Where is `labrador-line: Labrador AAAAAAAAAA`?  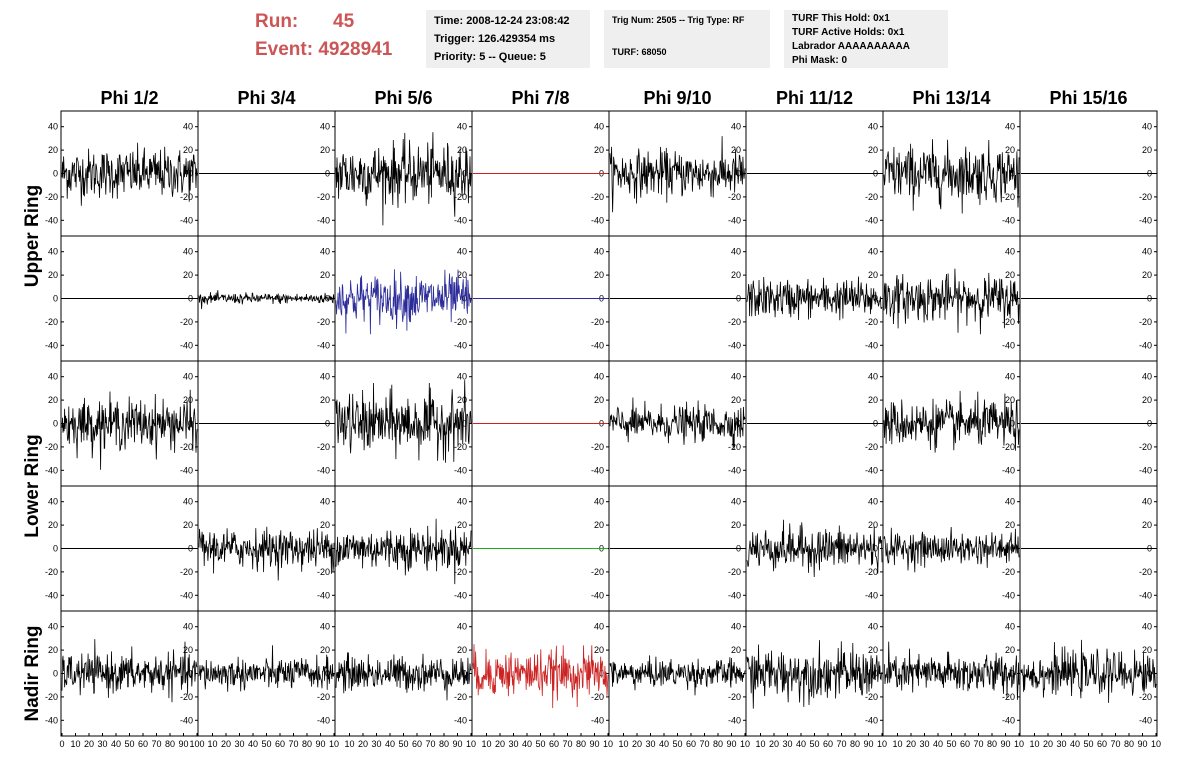
labrador-line: Labrador AAAAAAAAAA is located at coordinates (851, 46).